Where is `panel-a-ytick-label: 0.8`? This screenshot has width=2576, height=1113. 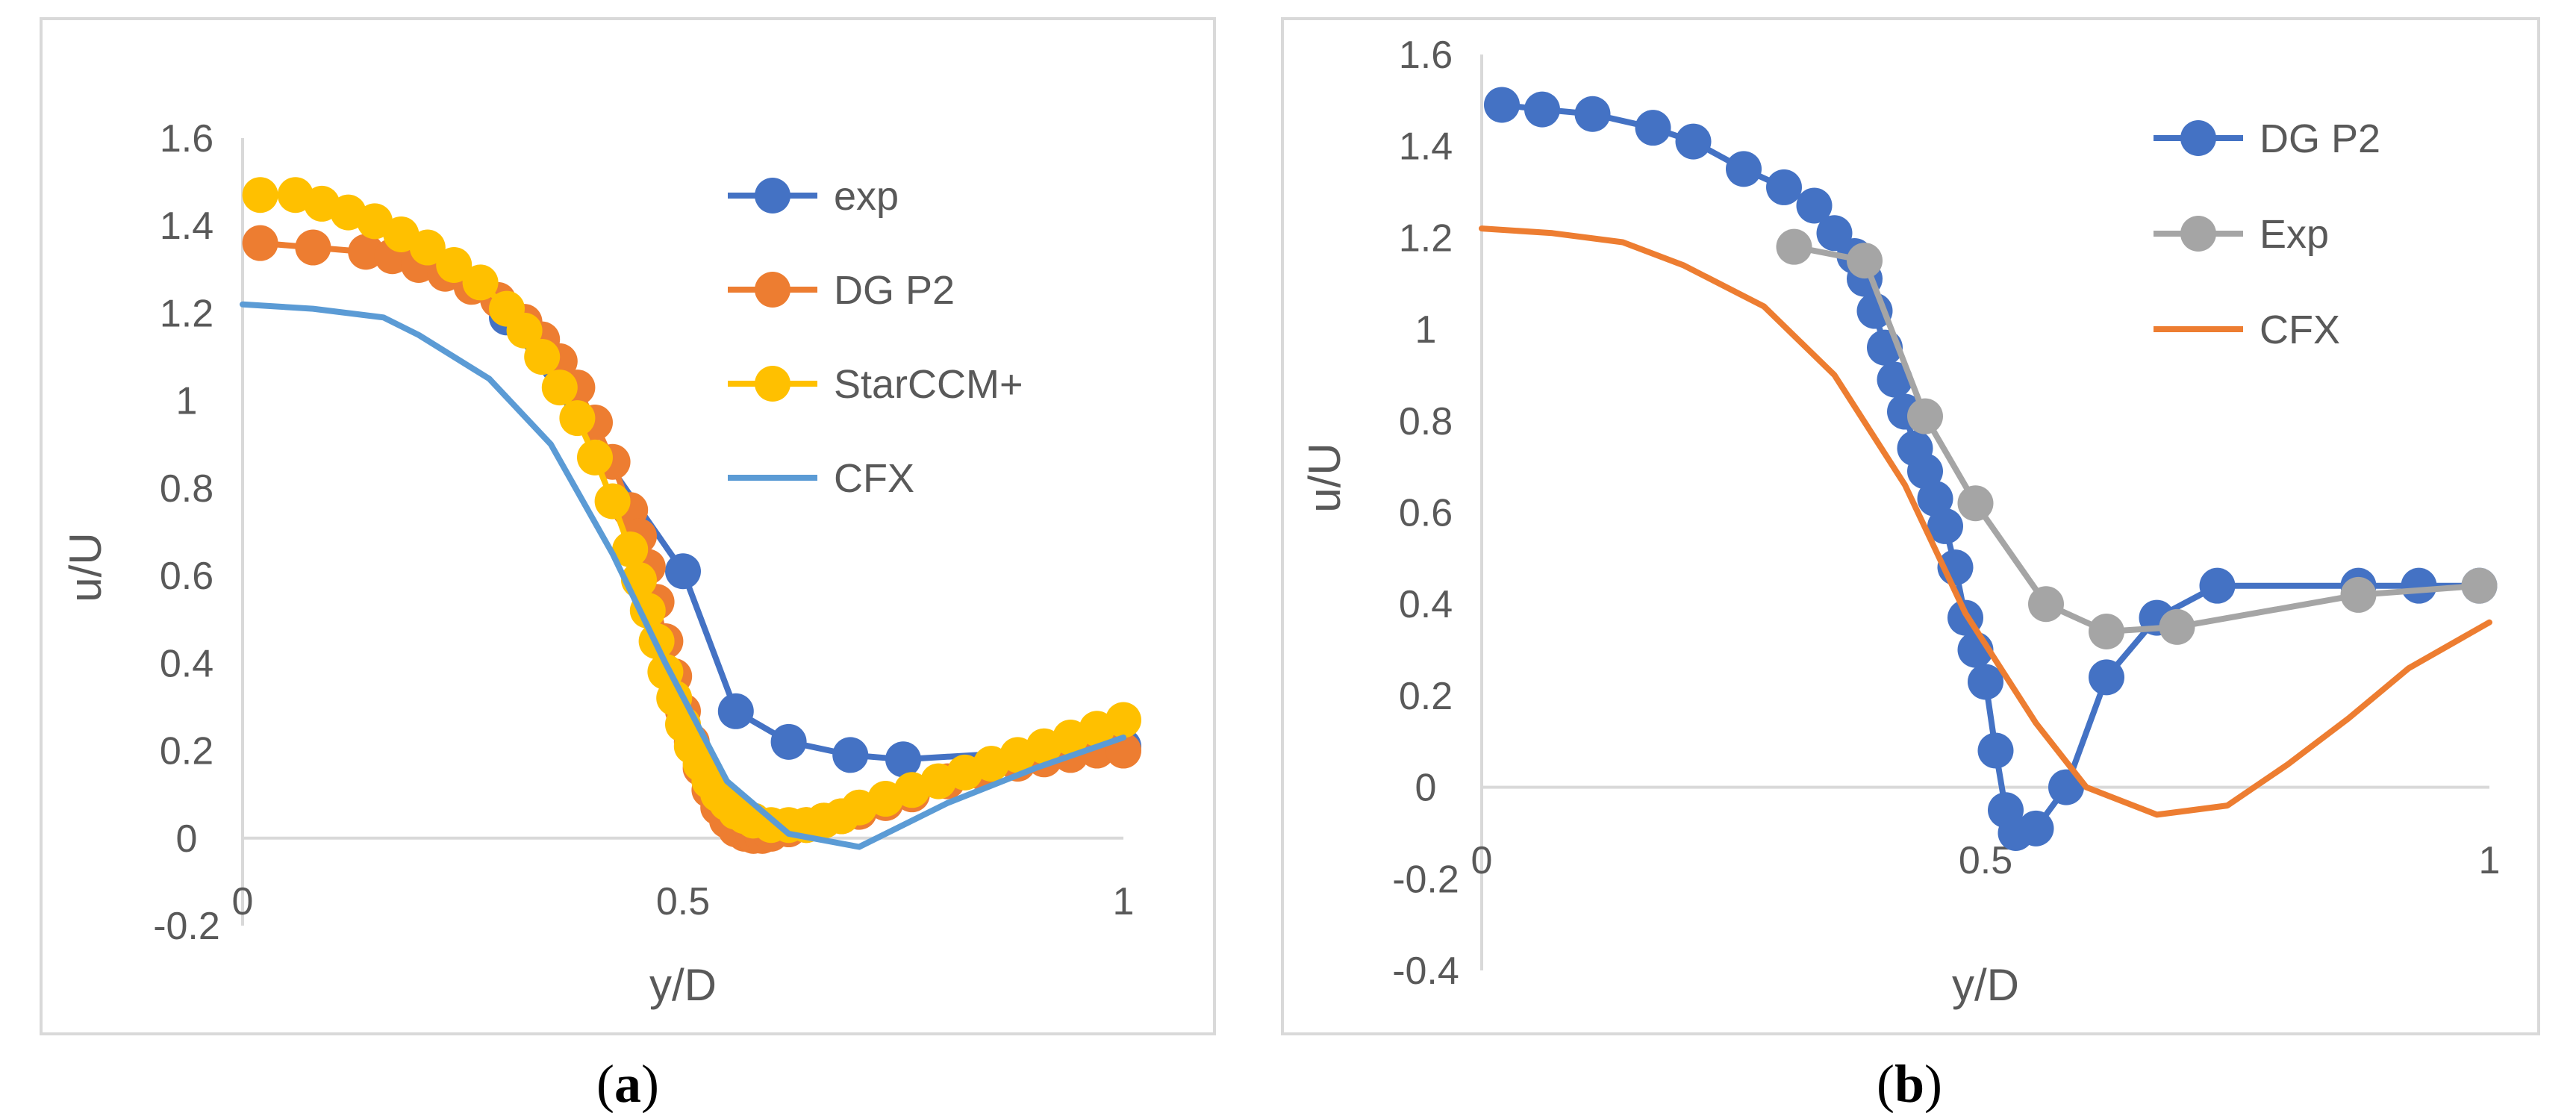
panel-a-ytick-label: 0.8 is located at coordinates (186, 489).